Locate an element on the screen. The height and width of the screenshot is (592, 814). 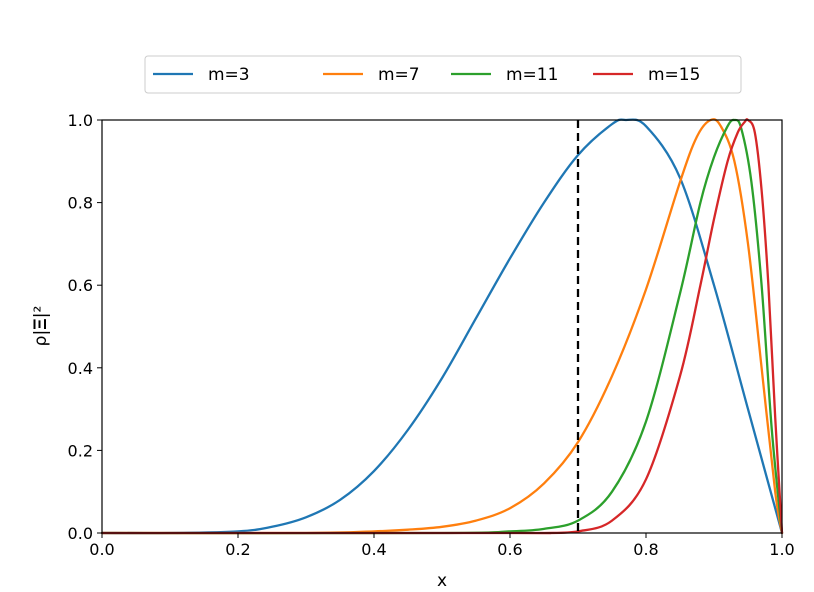
legend-label-m-15: m=15 is located at coordinates (674, 75).